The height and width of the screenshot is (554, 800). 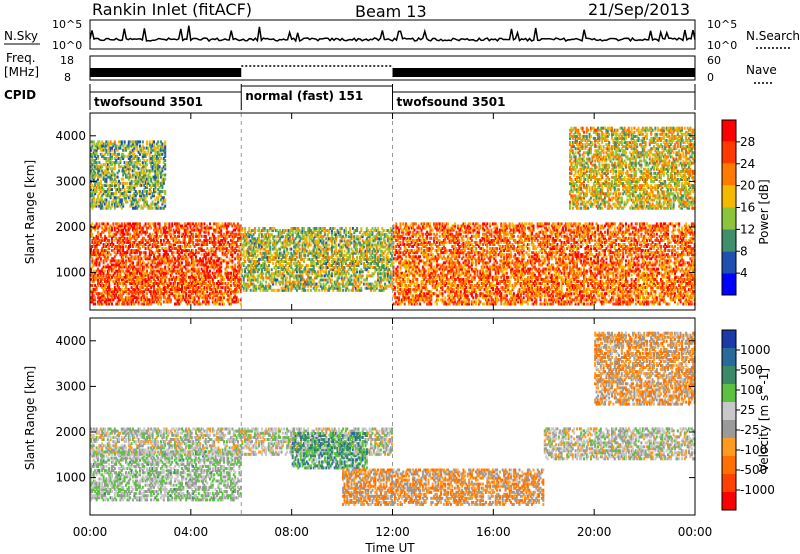 I want to click on nsky-label: N.Sky, so click(x=21, y=36).